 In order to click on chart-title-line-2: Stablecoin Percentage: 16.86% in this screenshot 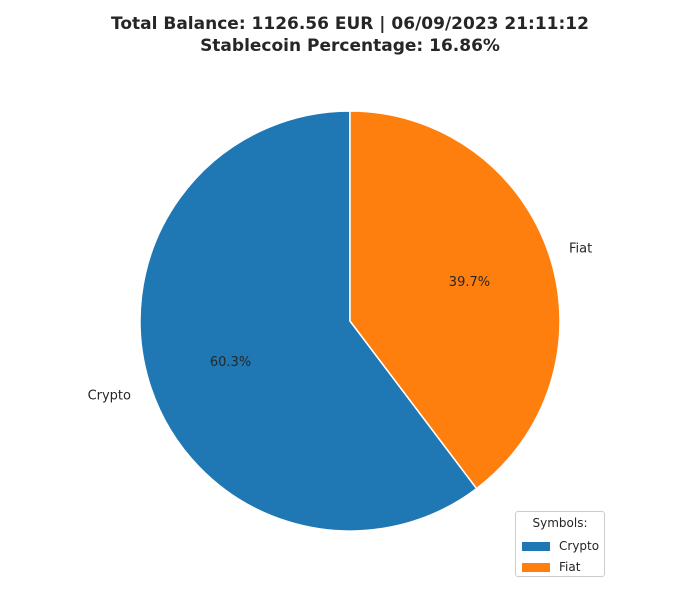, I will do `click(350, 46)`.